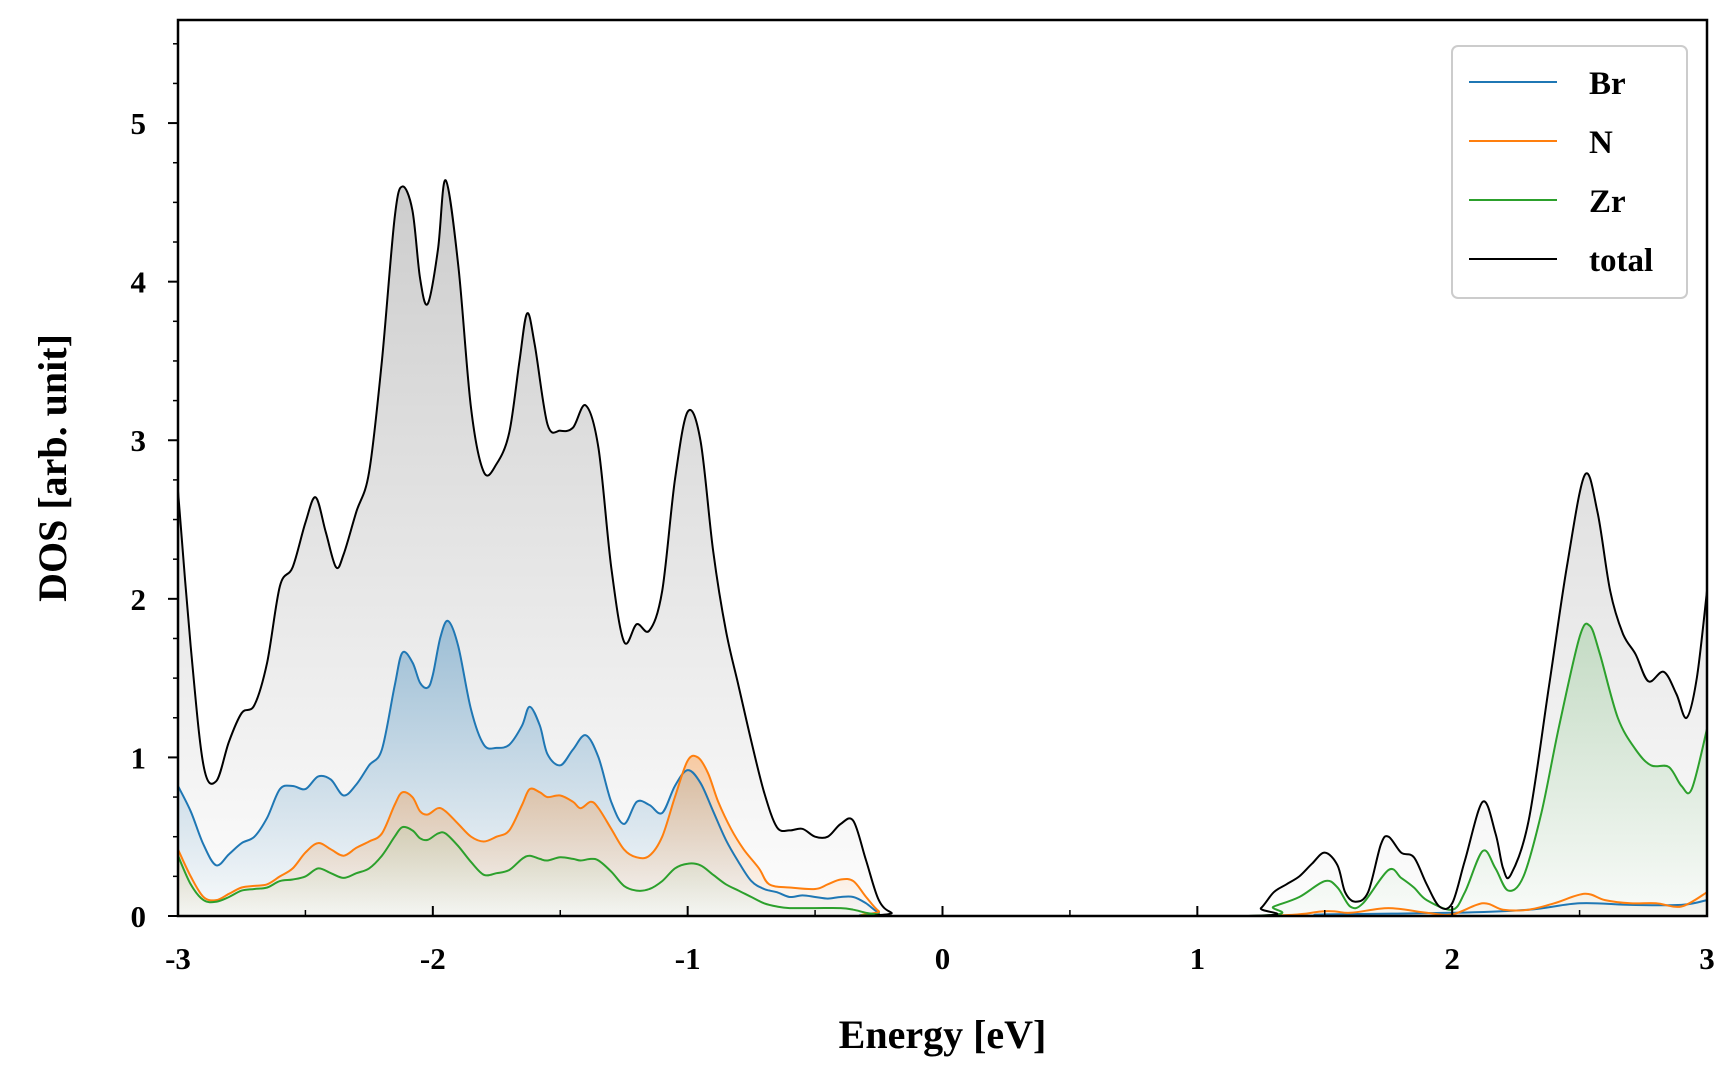 This screenshot has width=1728, height=1080. What do you see at coordinates (178, 958) in the screenshot?
I see `x-tick-label: -3` at bounding box center [178, 958].